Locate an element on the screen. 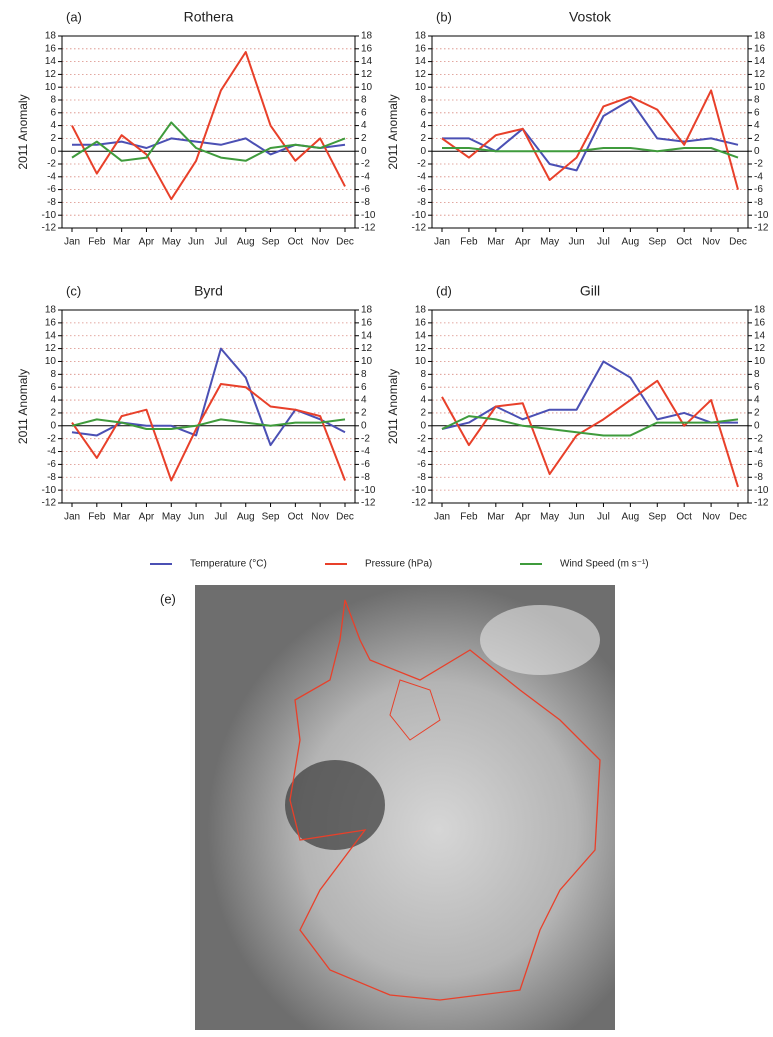 Image resolution: width=773 pixels, height=1037 pixels. x-tick-label: Jun is located at coordinates (576, 517).